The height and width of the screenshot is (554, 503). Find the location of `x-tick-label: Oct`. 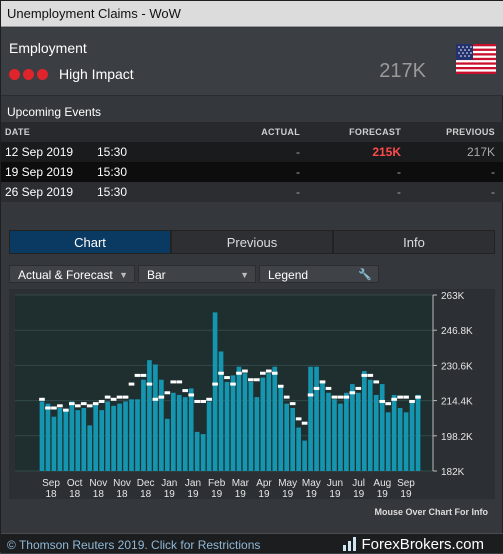

x-tick-label: Oct is located at coordinates (75, 483).